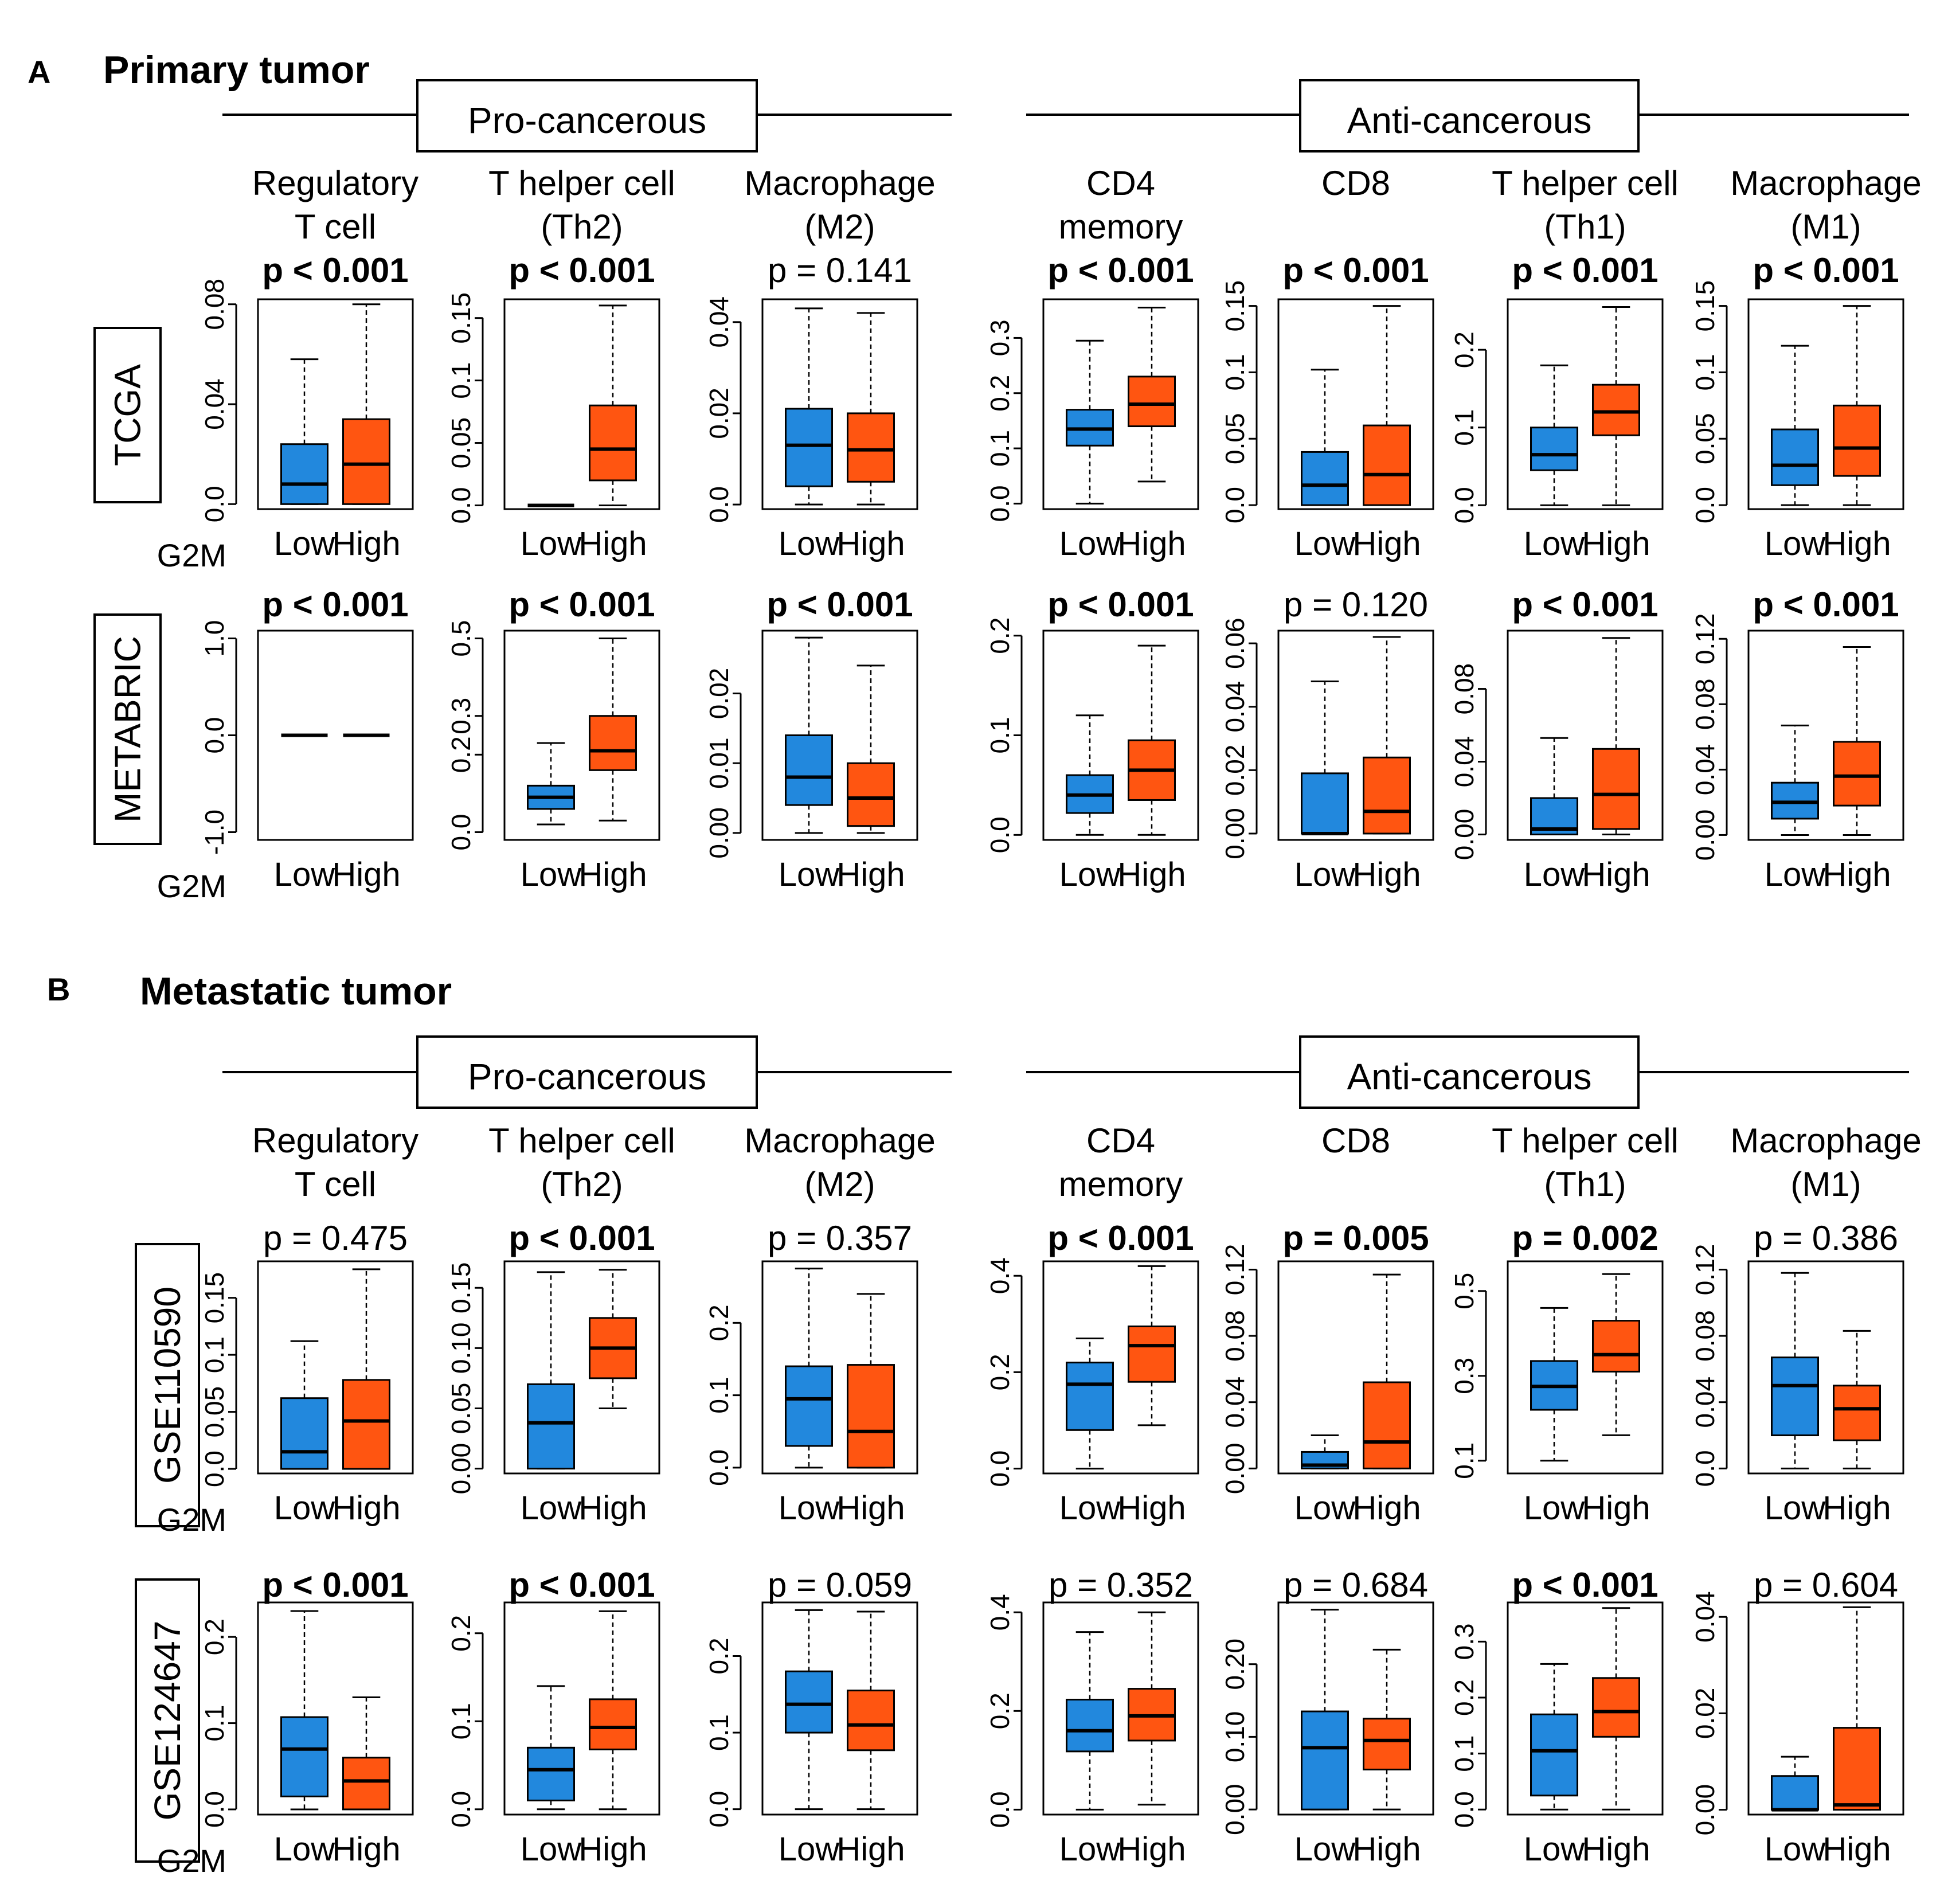 This screenshot has height=1904, width=1944. What do you see at coordinates (461, 443) in the screenshot?
I see `y-tick-label: 0.05` at bounding box center [461, 443].